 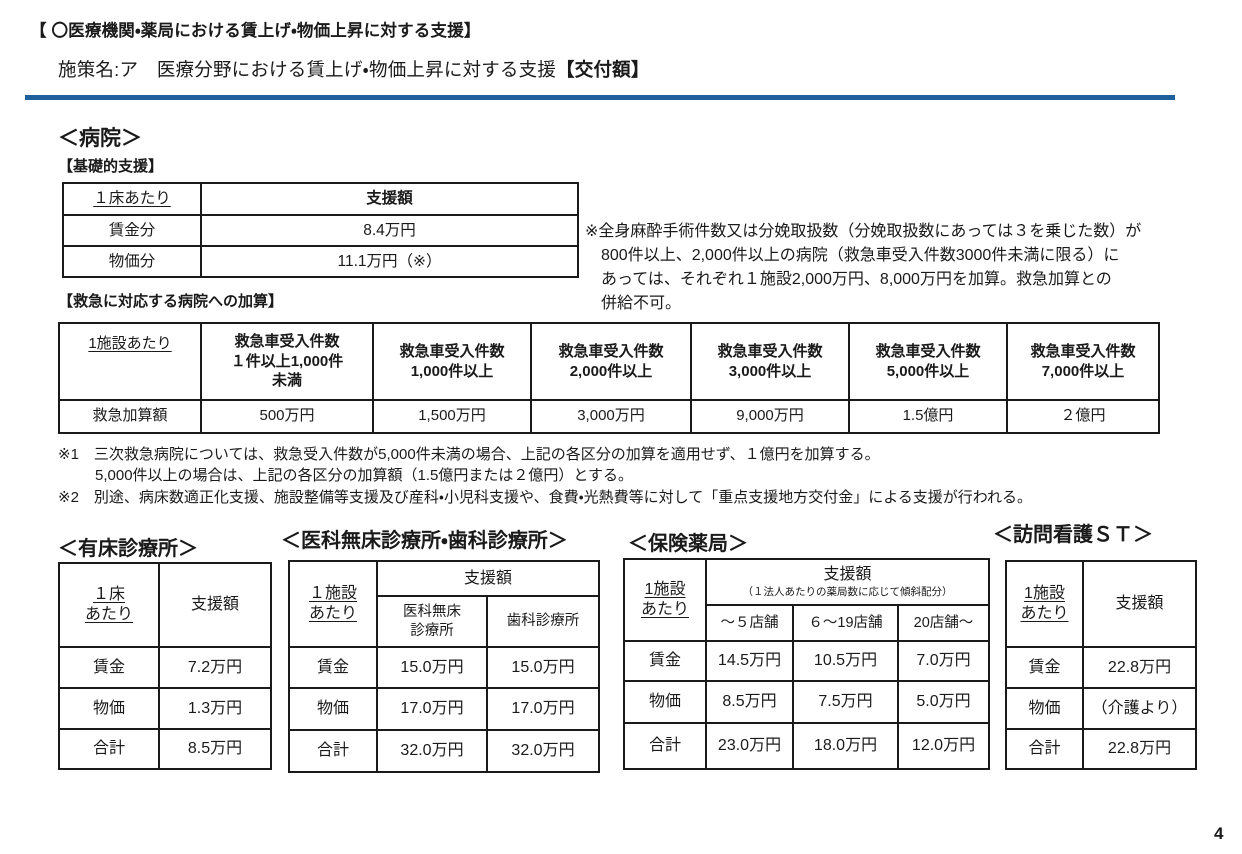 What do you see at coordinates (130, 361) in the screenshot?
I see `corner-header-cell: 1施設あたり` at bounding box center [130, 361].